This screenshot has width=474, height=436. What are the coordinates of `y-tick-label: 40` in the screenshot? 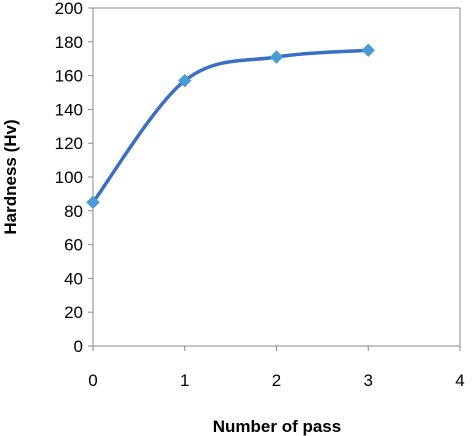 It's located at (73, 278).